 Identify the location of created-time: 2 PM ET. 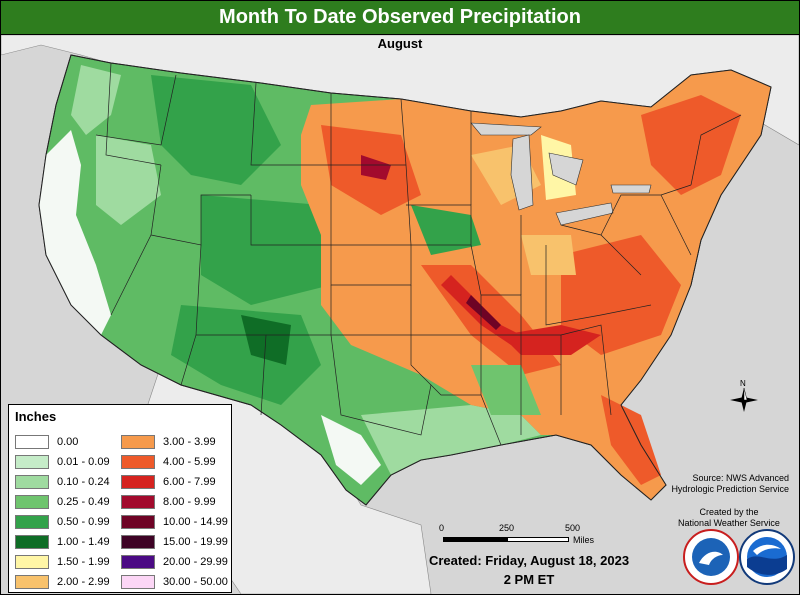
(529, 579).